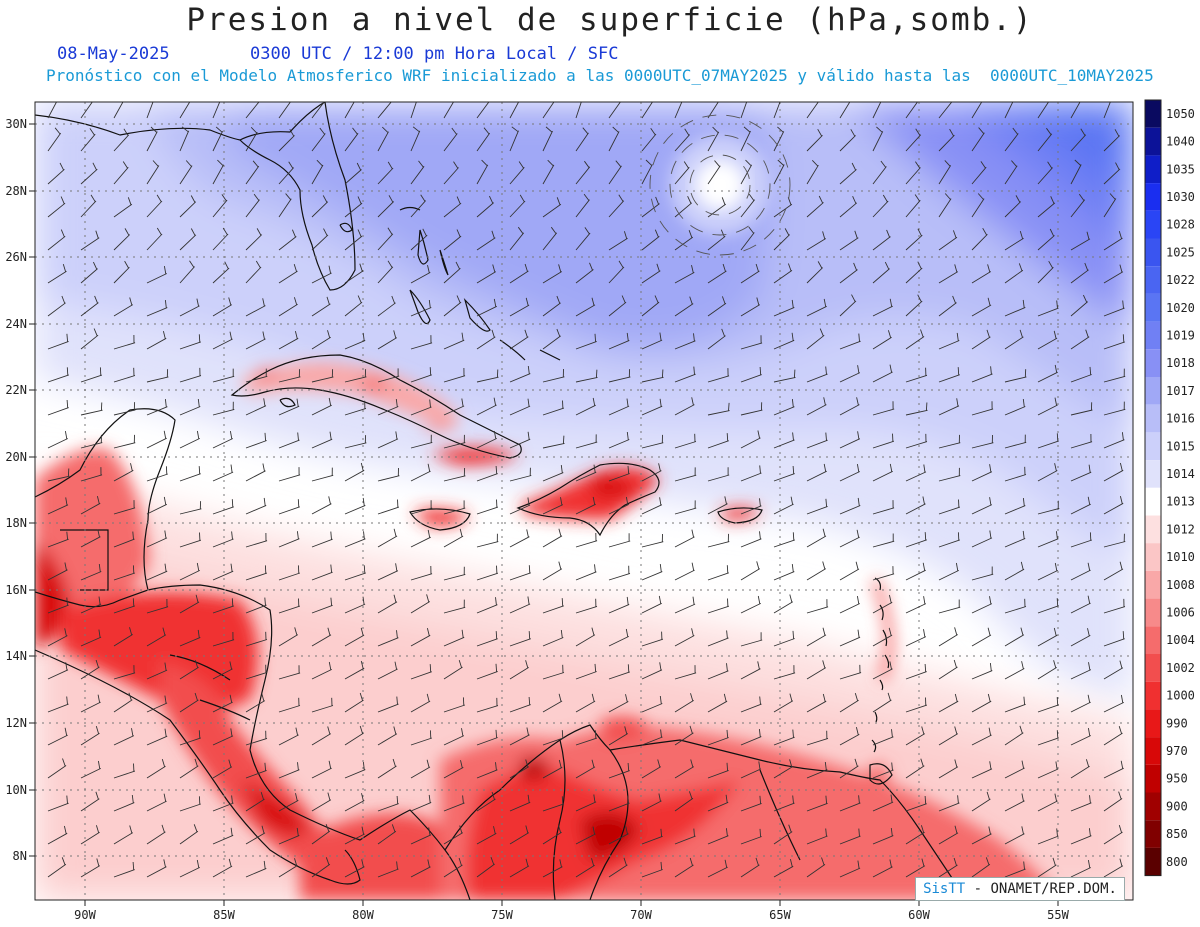 The image size is (1200, 927). Describe the element at coordinates (641, 915) in the screenshot. I see `lon-label: 70W` at that location.